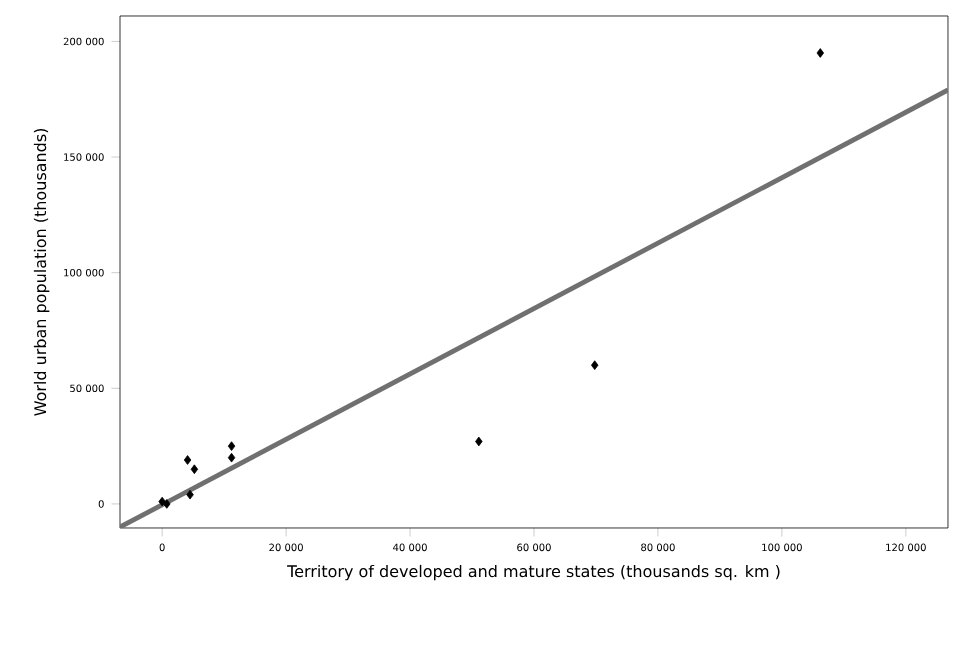  What do you see at coordinates (41, 272) in the screenshot?
I see `y-axis-title: World urban population (thousands)` at bounding box center [41, 272].